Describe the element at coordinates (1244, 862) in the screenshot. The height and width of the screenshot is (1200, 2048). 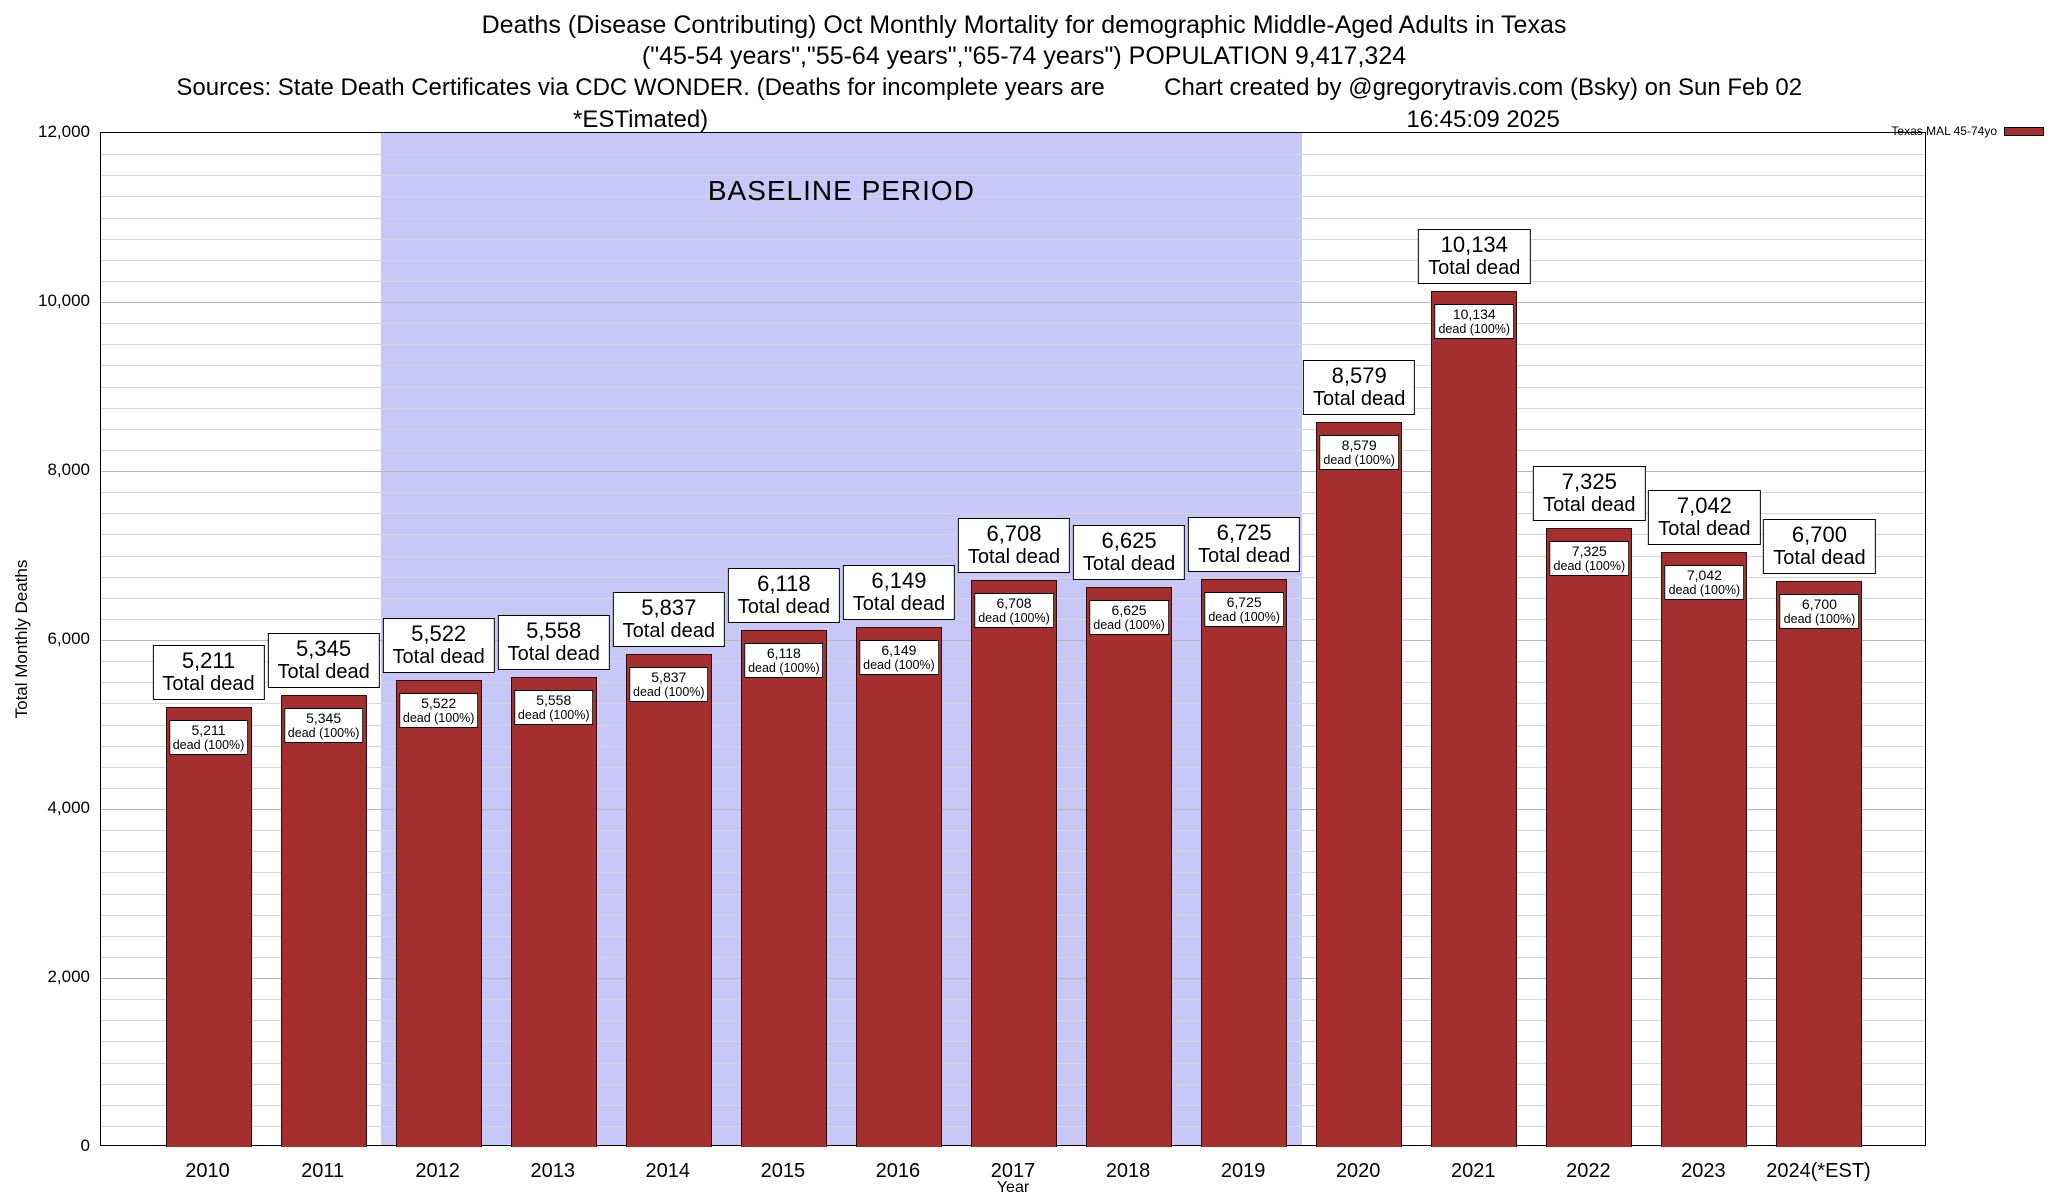
I see `bar-2019` at that location.